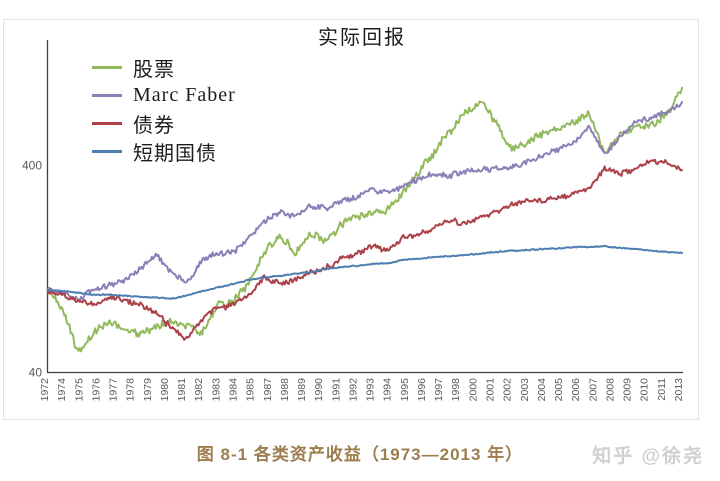 Image resolution: width=720 pixels, height=481 pixels. I want to click on legend-item-bonds: 债券, so click(164, 123).